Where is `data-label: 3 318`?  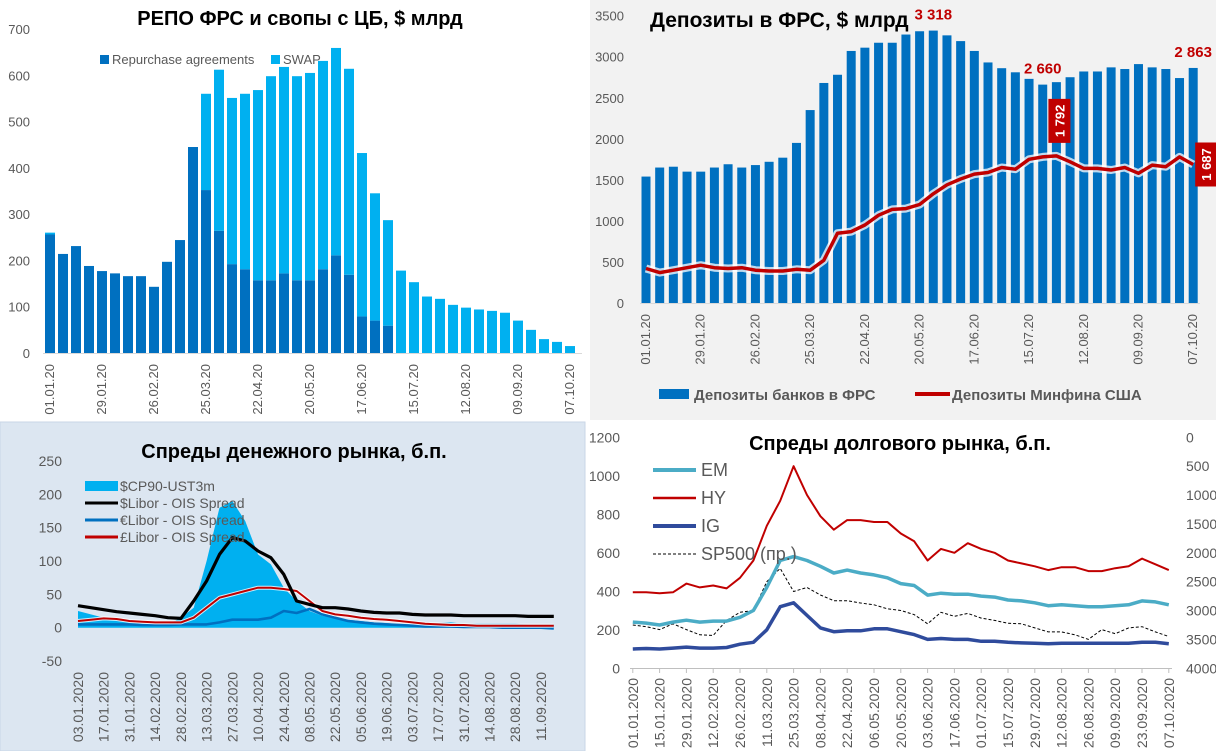
data-label: 3 318 is located at coordinates (934, 15).